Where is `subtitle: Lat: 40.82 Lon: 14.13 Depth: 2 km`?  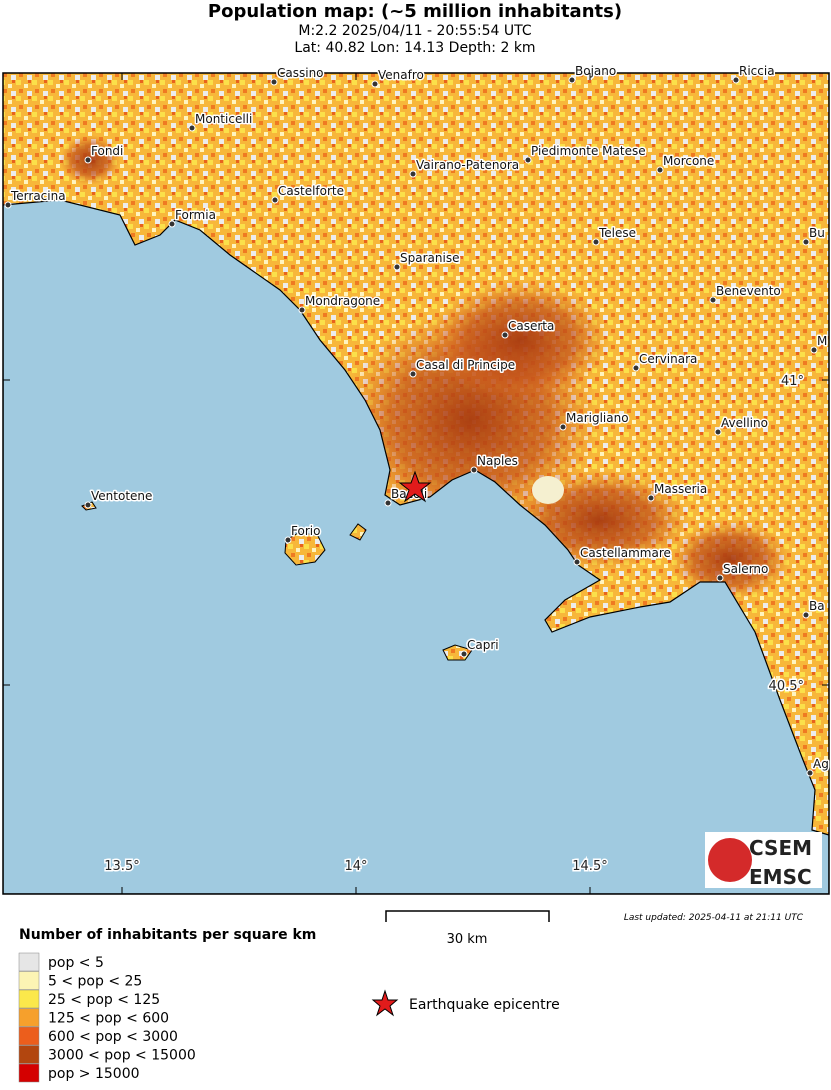
subtitle: Lat: 40.82 Lon: 14.13 Depth: 2 km is located at coordinates (414, 48).